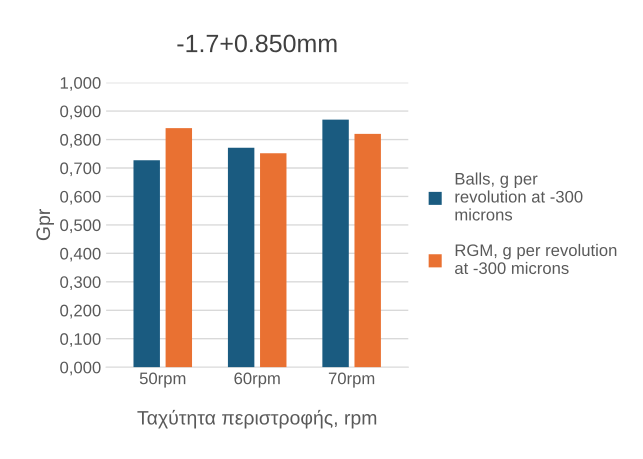 Image resolution: width=643 pixels, height=459 pixels. Describe the element at coordinates (80, 311) in the screenshot. I see `y-tick-label: 0,200` at that location.